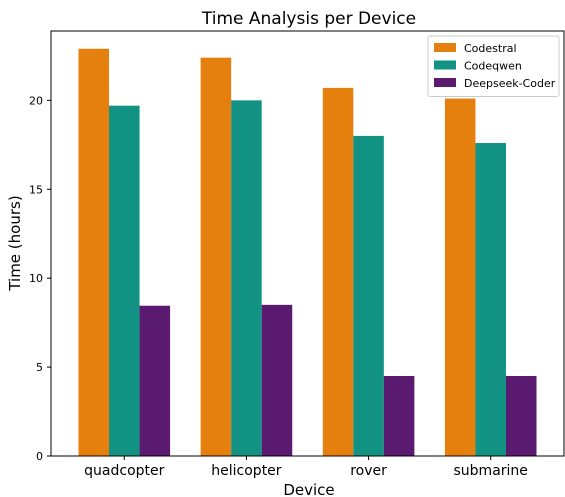  Describe the element at coordinates (15, 243) in the screenshot. I see `y-axis-label: Time (hours)` at that location.